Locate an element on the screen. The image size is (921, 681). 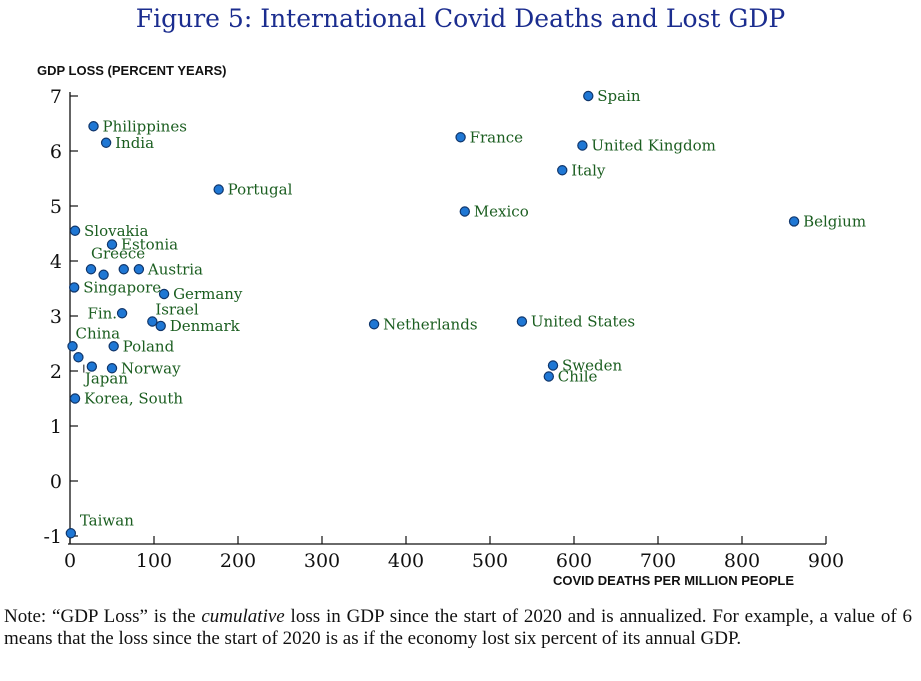
point-label: Taiwan is located at coordinates (107, 520).